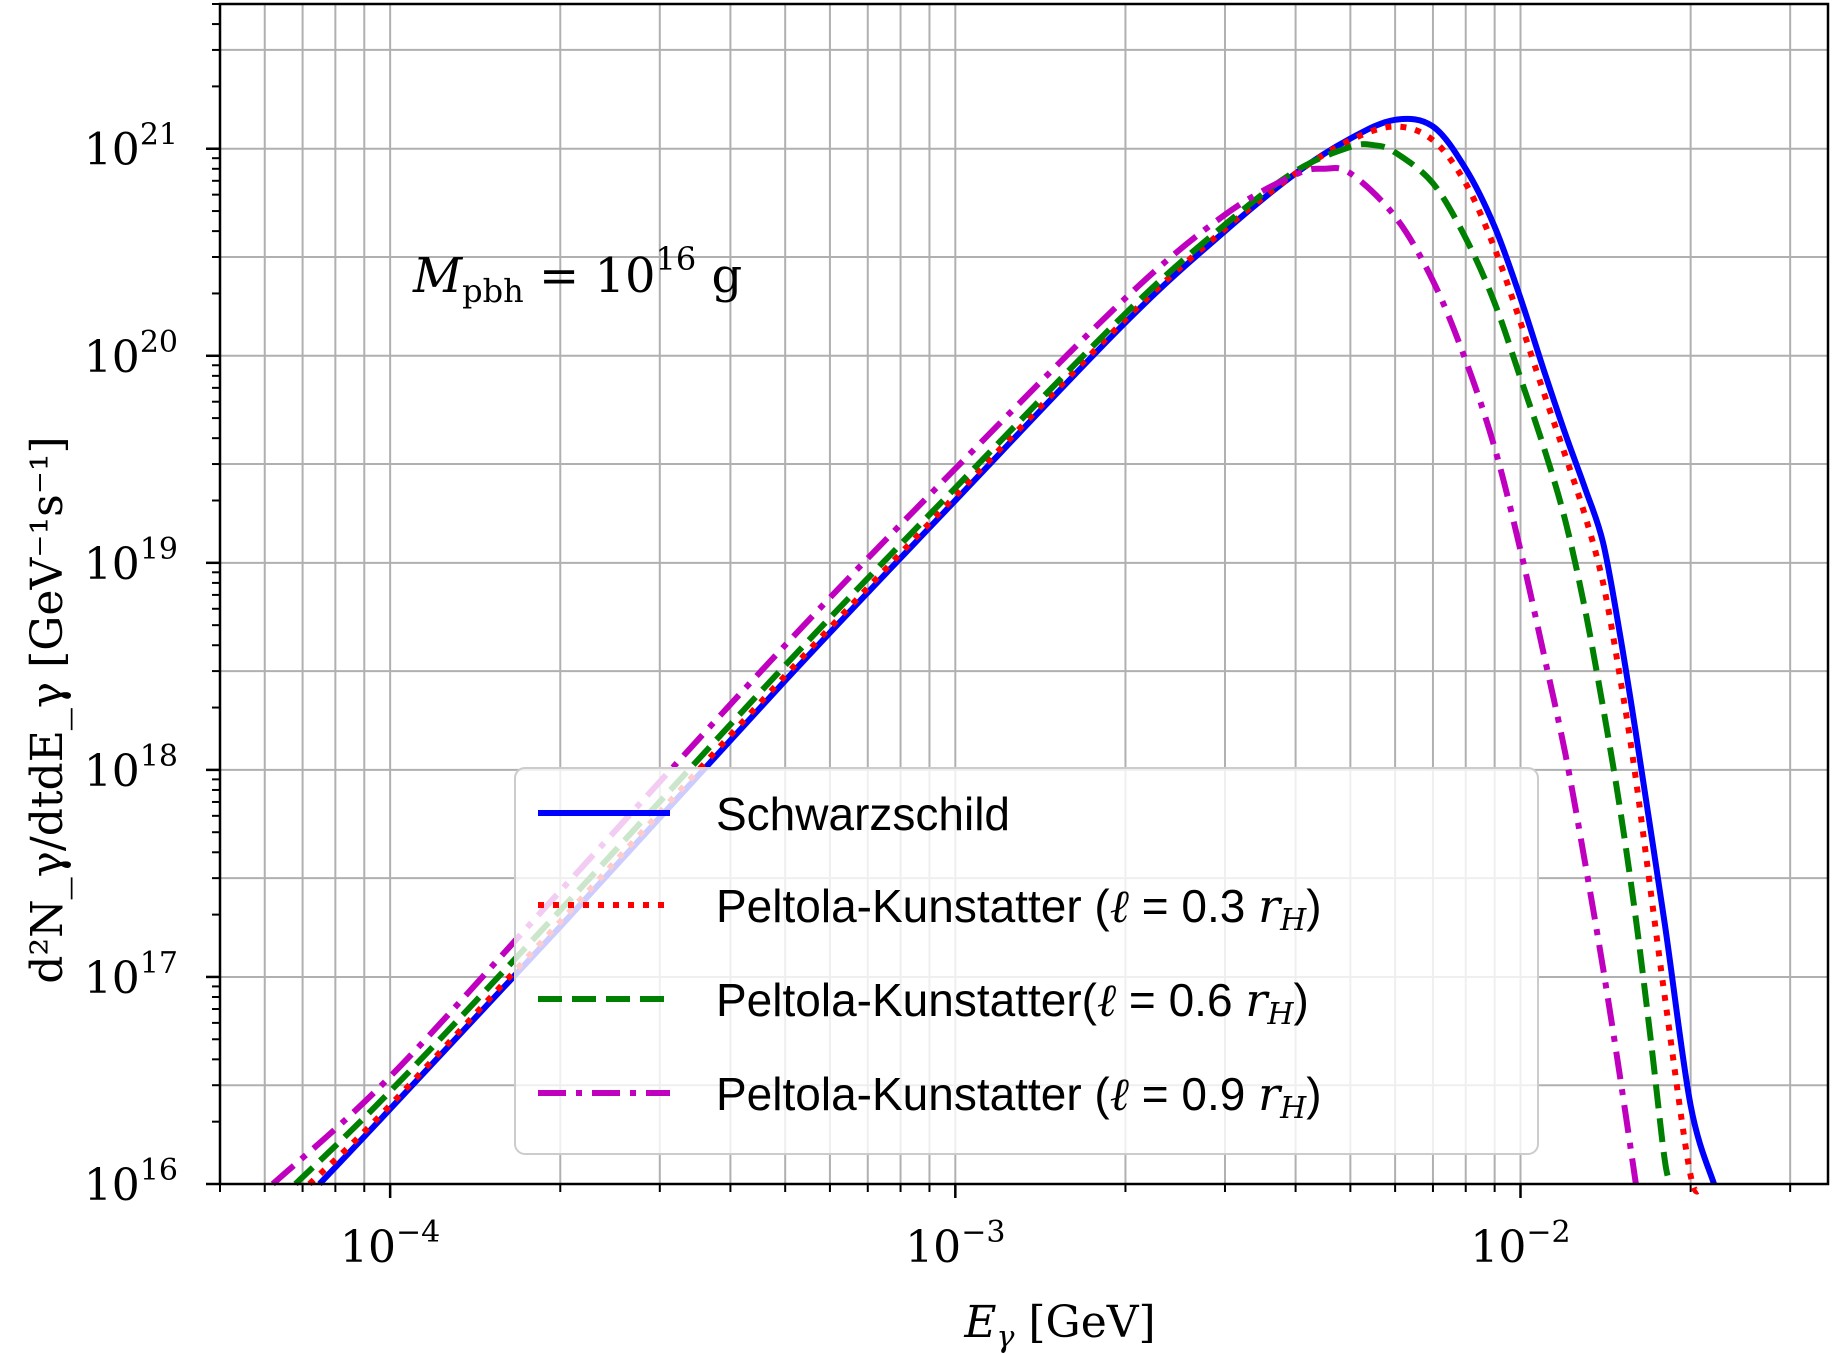 Image resolution: width=1833 pixels, height=1354 pixels. Describe the element at coordinates (131, 561) in the screenshot. I see `y-tick-label: 1019` at that location.